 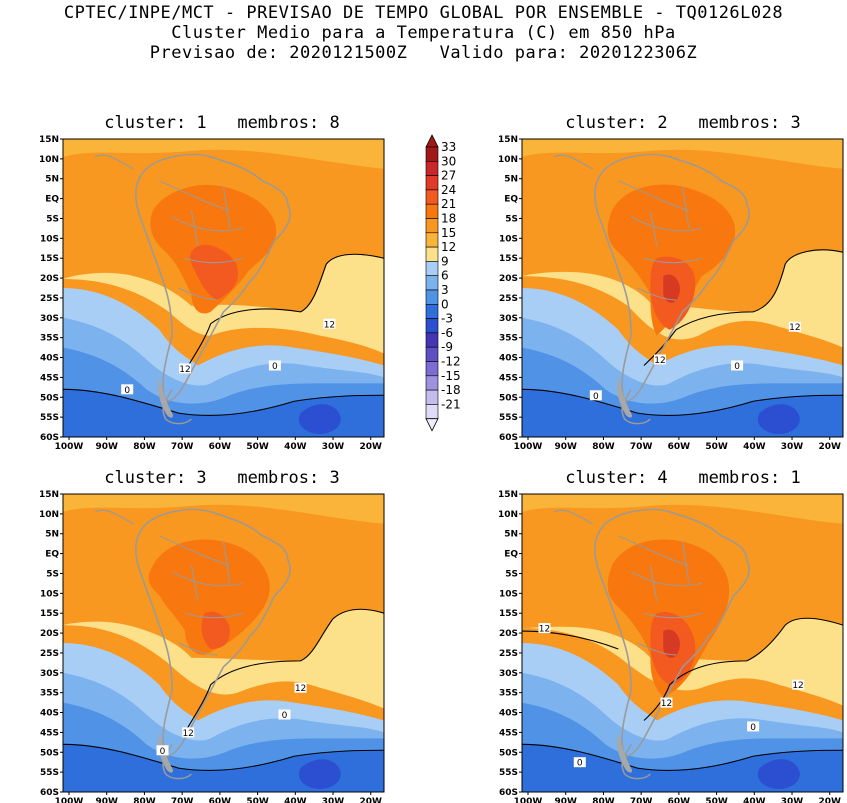 What do you see at coordinates (448, 147) in the screenshot?
I see `colorbar-tick-label: 33` at bounding box center [448, 147].